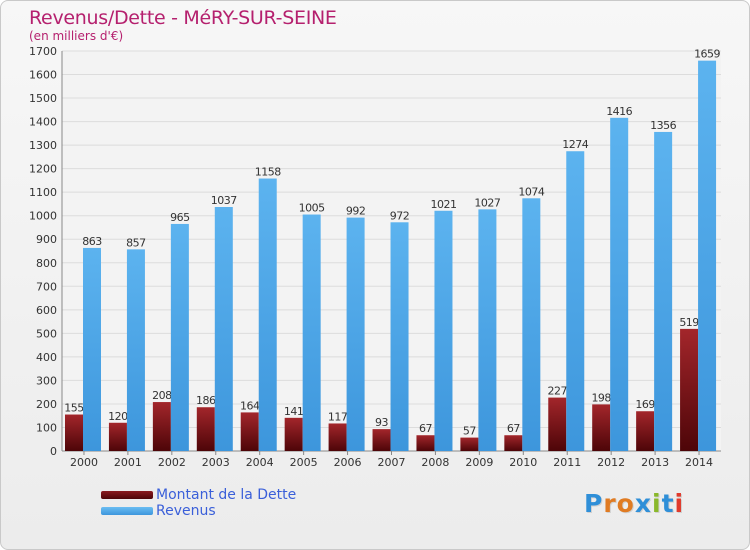 The height and width of the screenshot is (550, 750). What do you see at coordinates (304, 462) in the screenshot?
I see `x-tick-label: 2005` at bounding box center [304, 462].